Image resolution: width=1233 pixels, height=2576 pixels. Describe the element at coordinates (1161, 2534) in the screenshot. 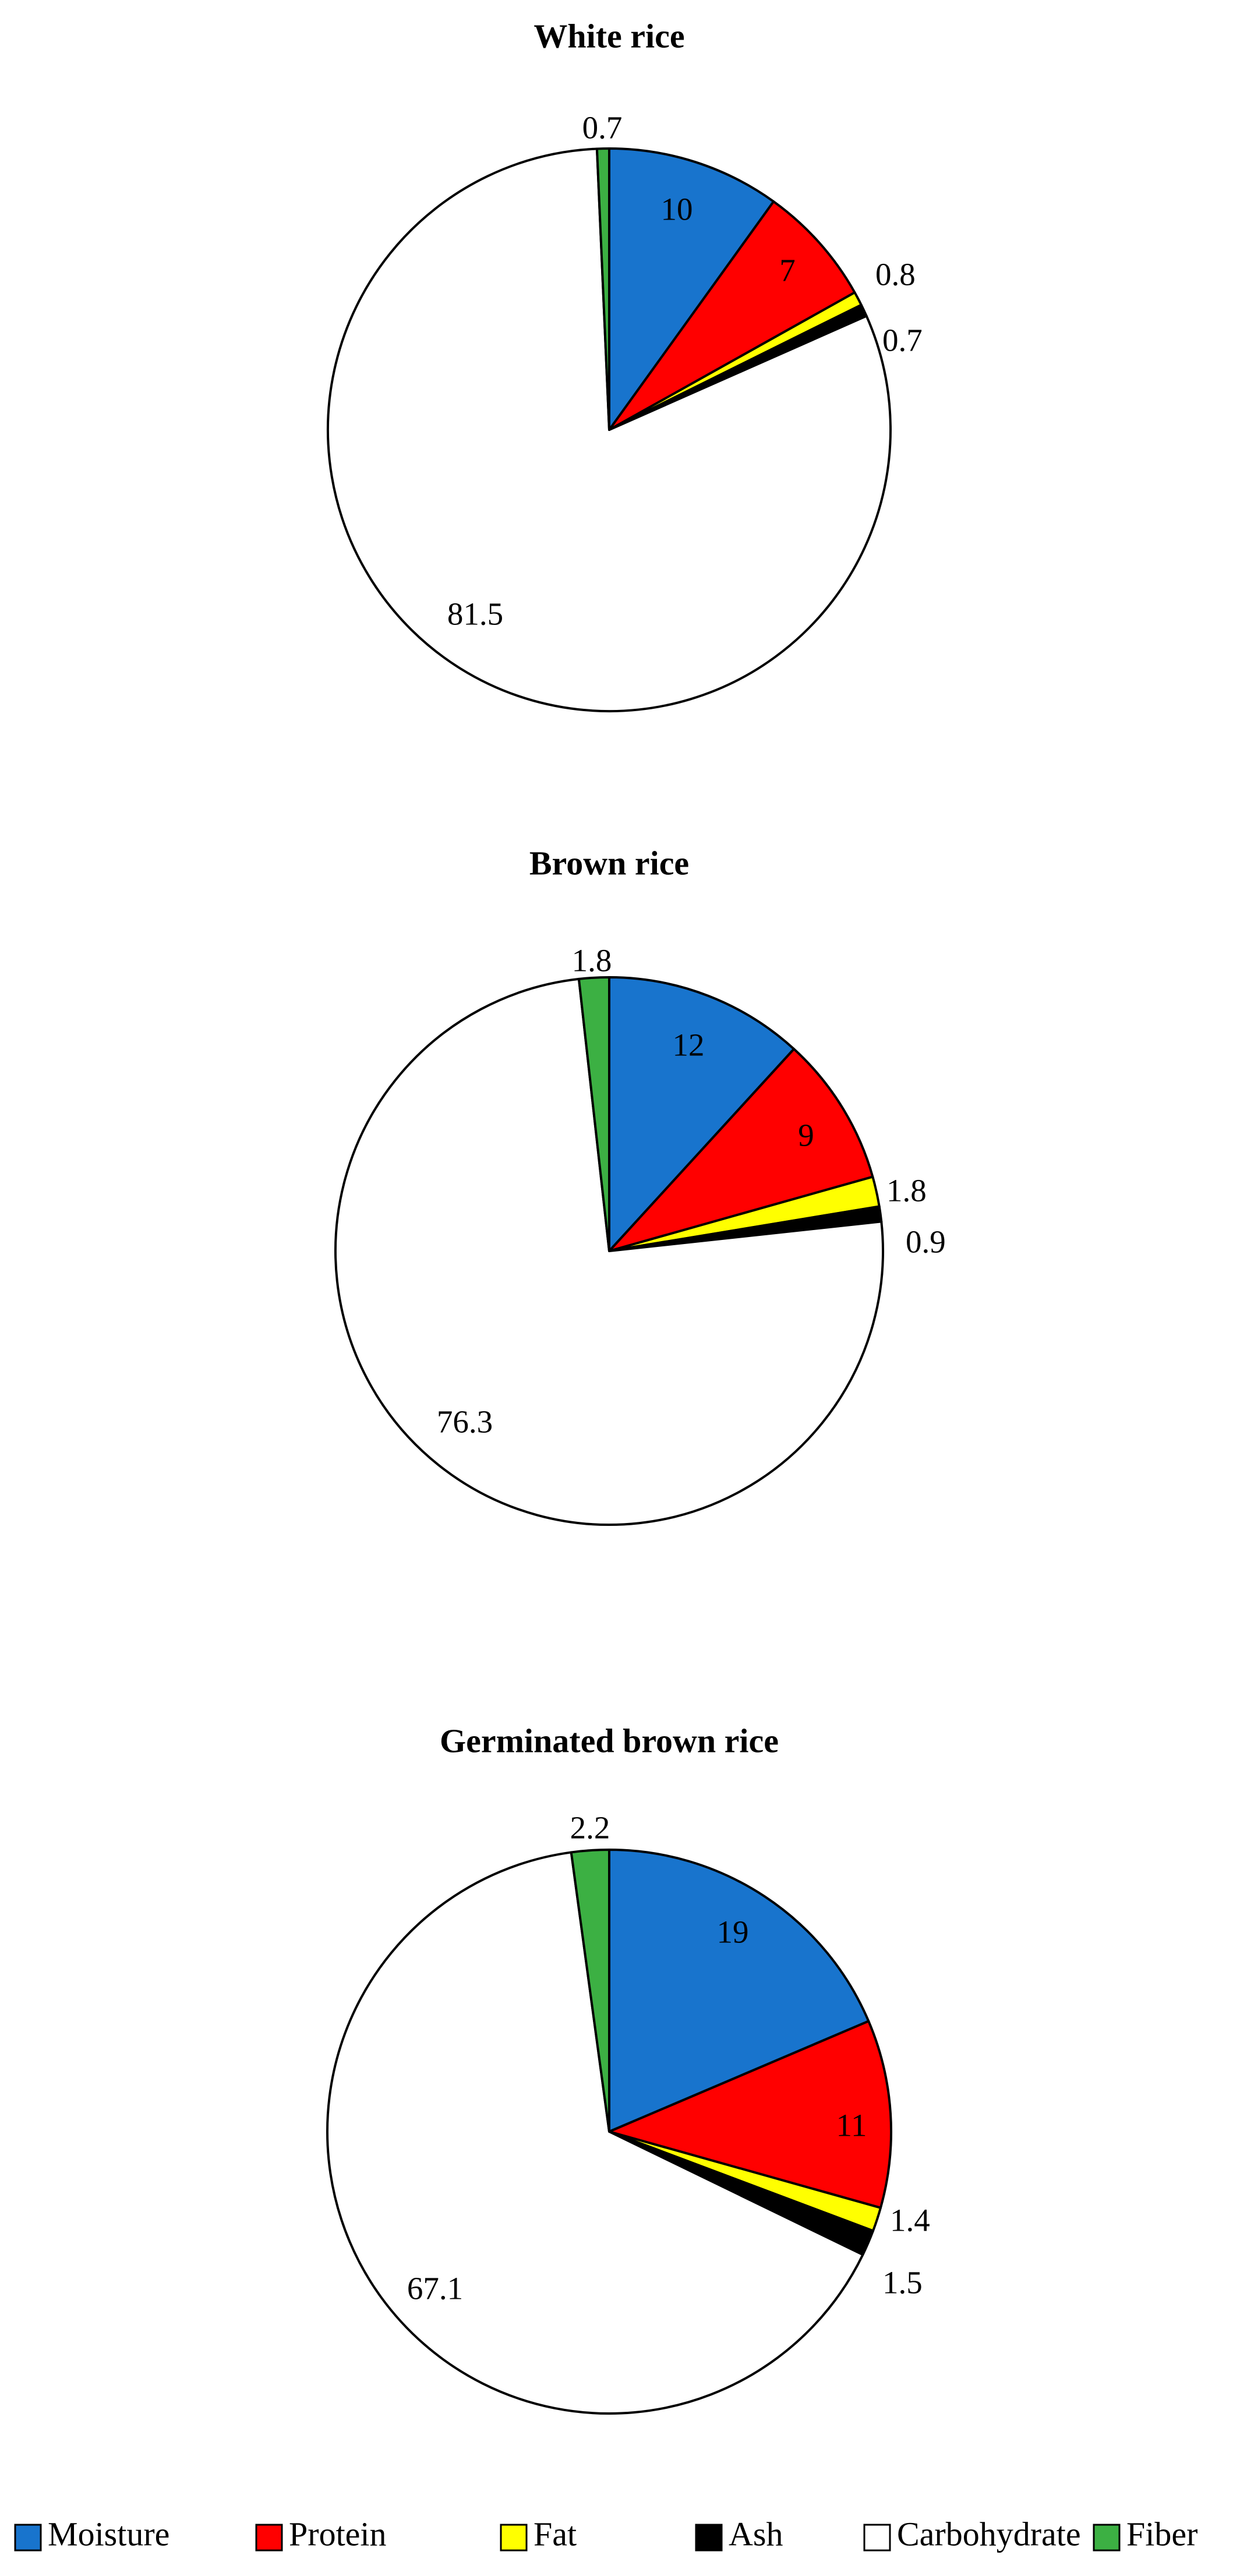

I see `legend-label: Fiber` at that location.